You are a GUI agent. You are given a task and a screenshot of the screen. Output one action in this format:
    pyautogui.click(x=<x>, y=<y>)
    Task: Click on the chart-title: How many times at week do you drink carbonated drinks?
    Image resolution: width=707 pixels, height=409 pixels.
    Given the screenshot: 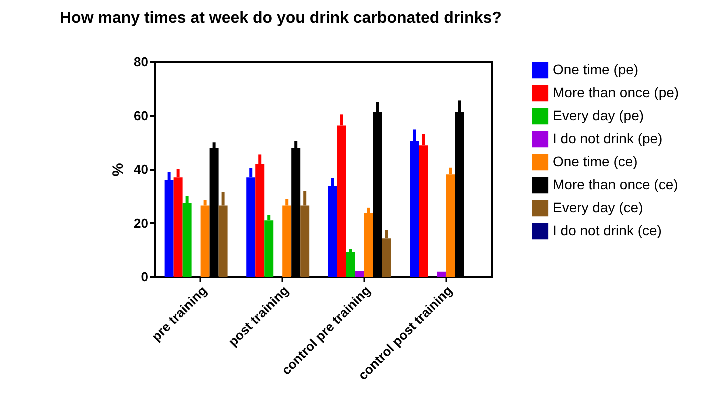 What is the action you would take?
    pyautogui.click(x=281, y=18)
    